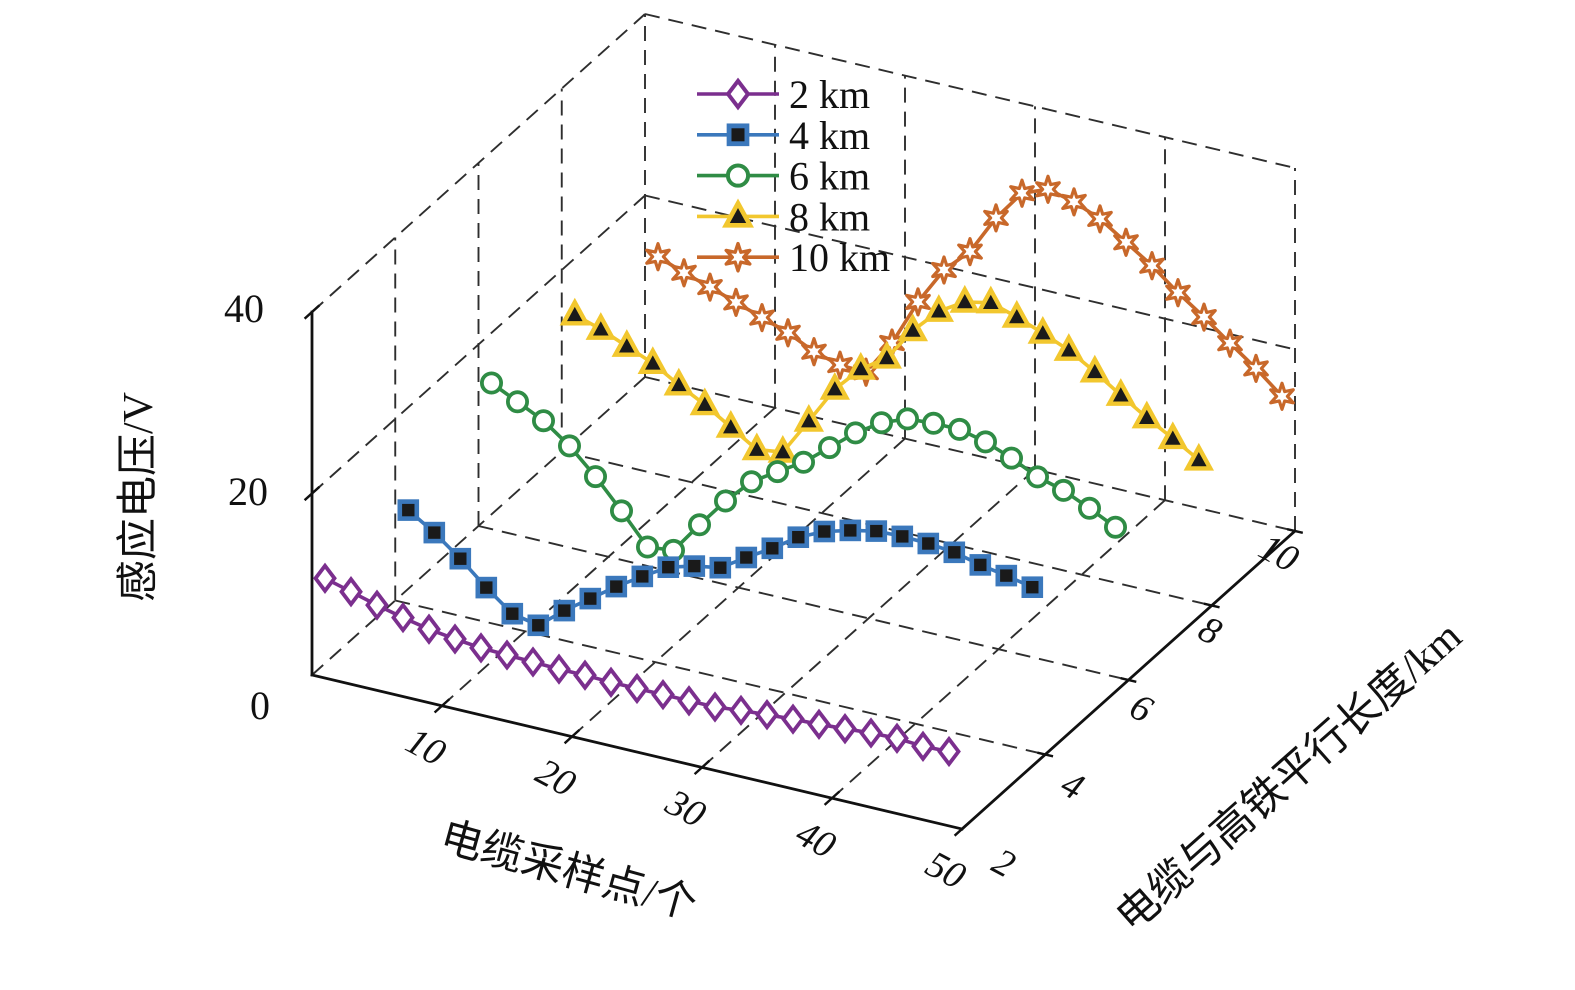 This screenshot has height=990, width=1575. I want to click on legend-label: 6 km, so click(829, 176).